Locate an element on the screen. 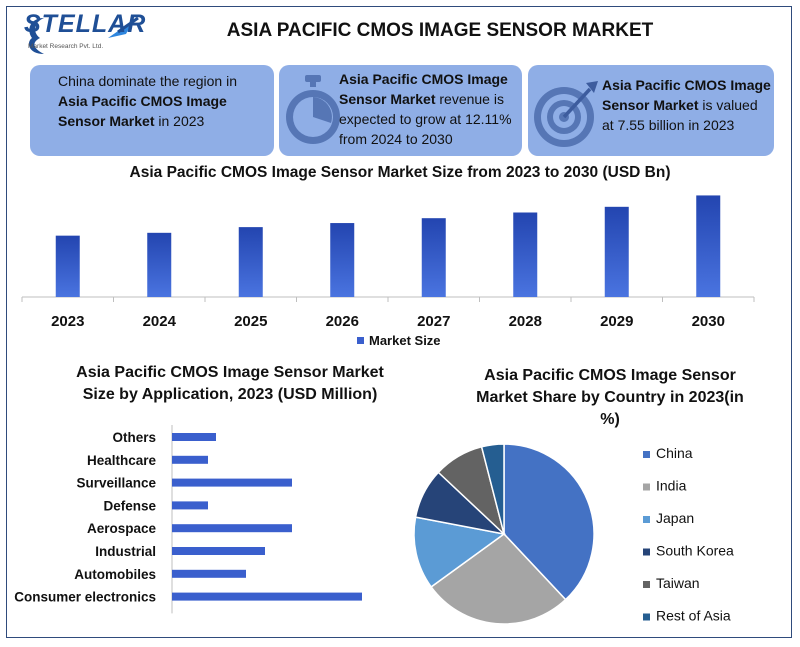 The image size is (800, 647). bar-2028 is located at coordinates (525, 254).